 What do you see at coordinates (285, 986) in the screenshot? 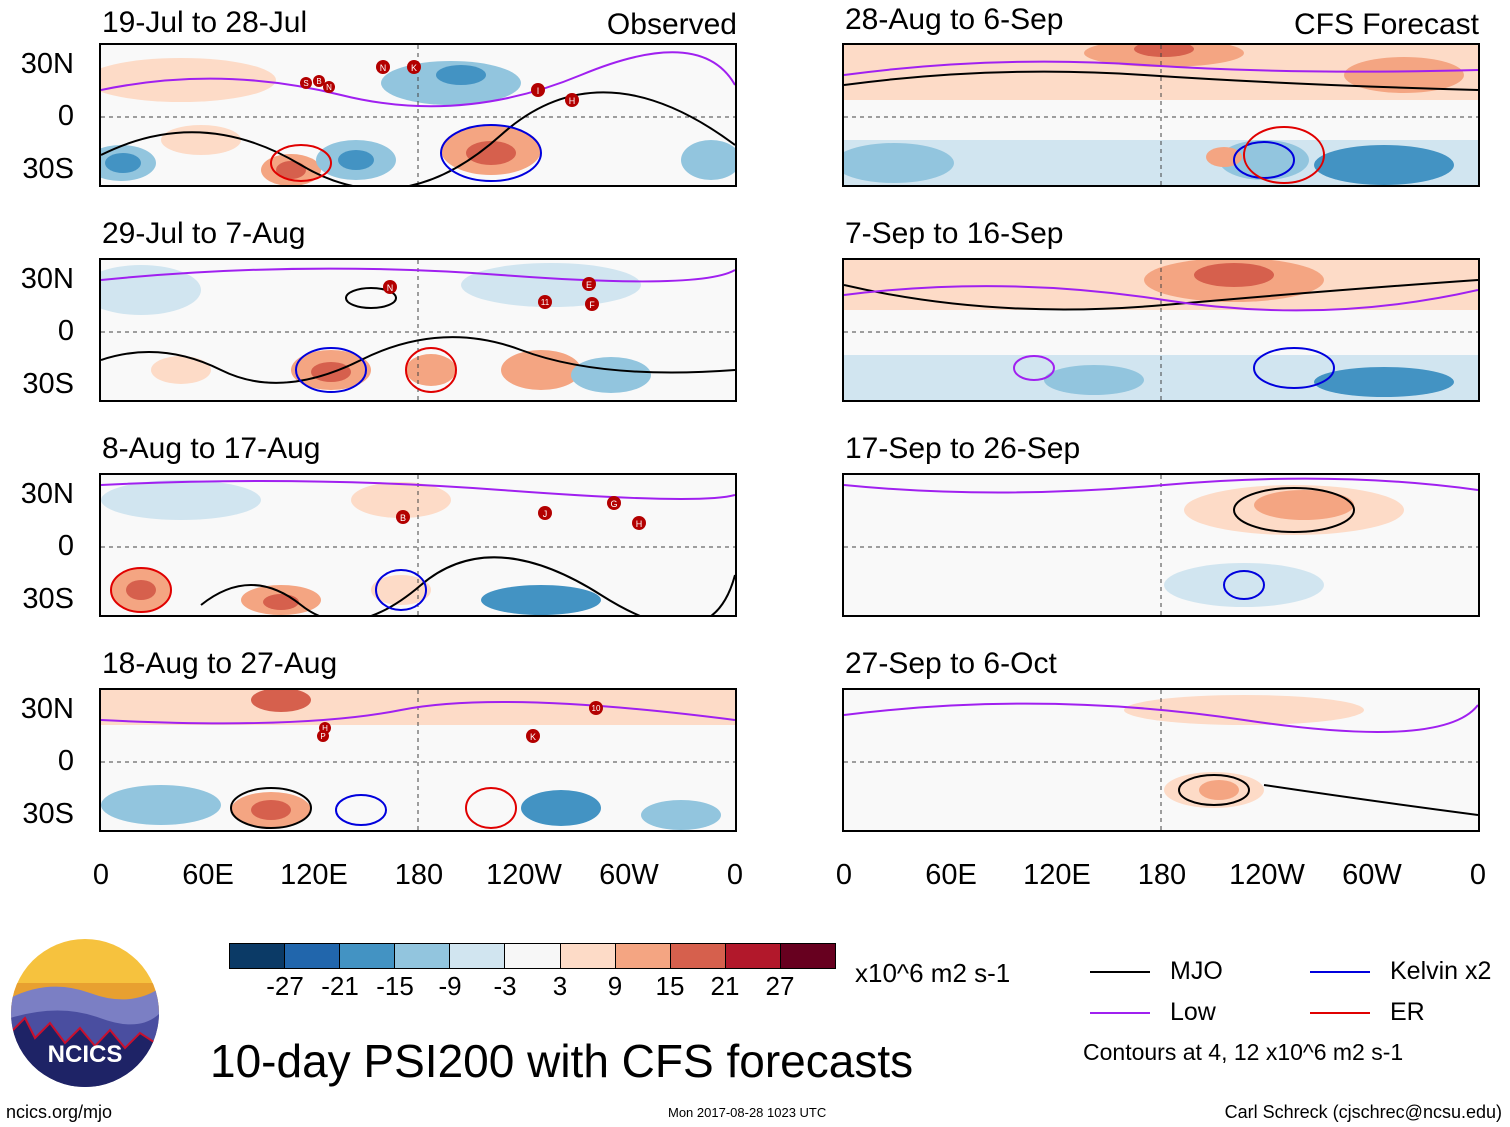
I see `colorbar-label: -27` at bounding box center [285, 986].